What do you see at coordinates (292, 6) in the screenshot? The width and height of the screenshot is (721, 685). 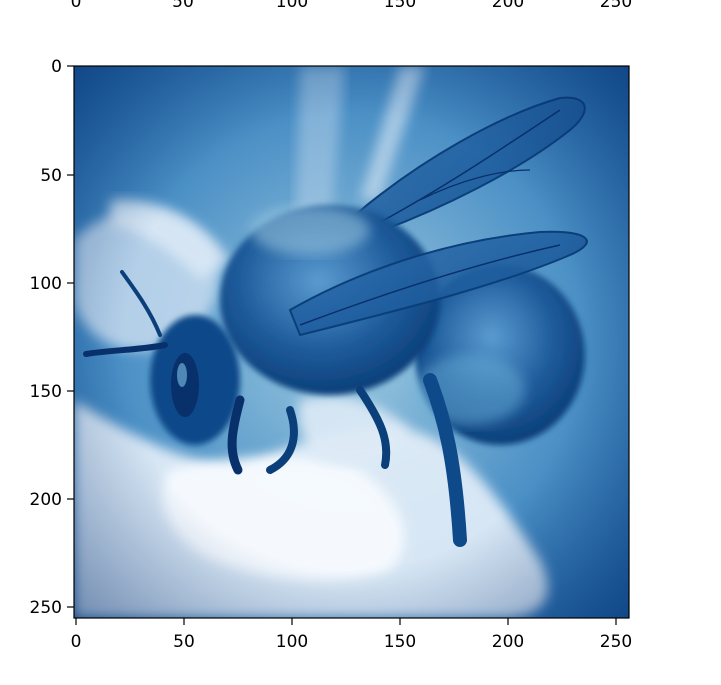 I see `top-tick-label: 100` at bounding box center [292, 6].